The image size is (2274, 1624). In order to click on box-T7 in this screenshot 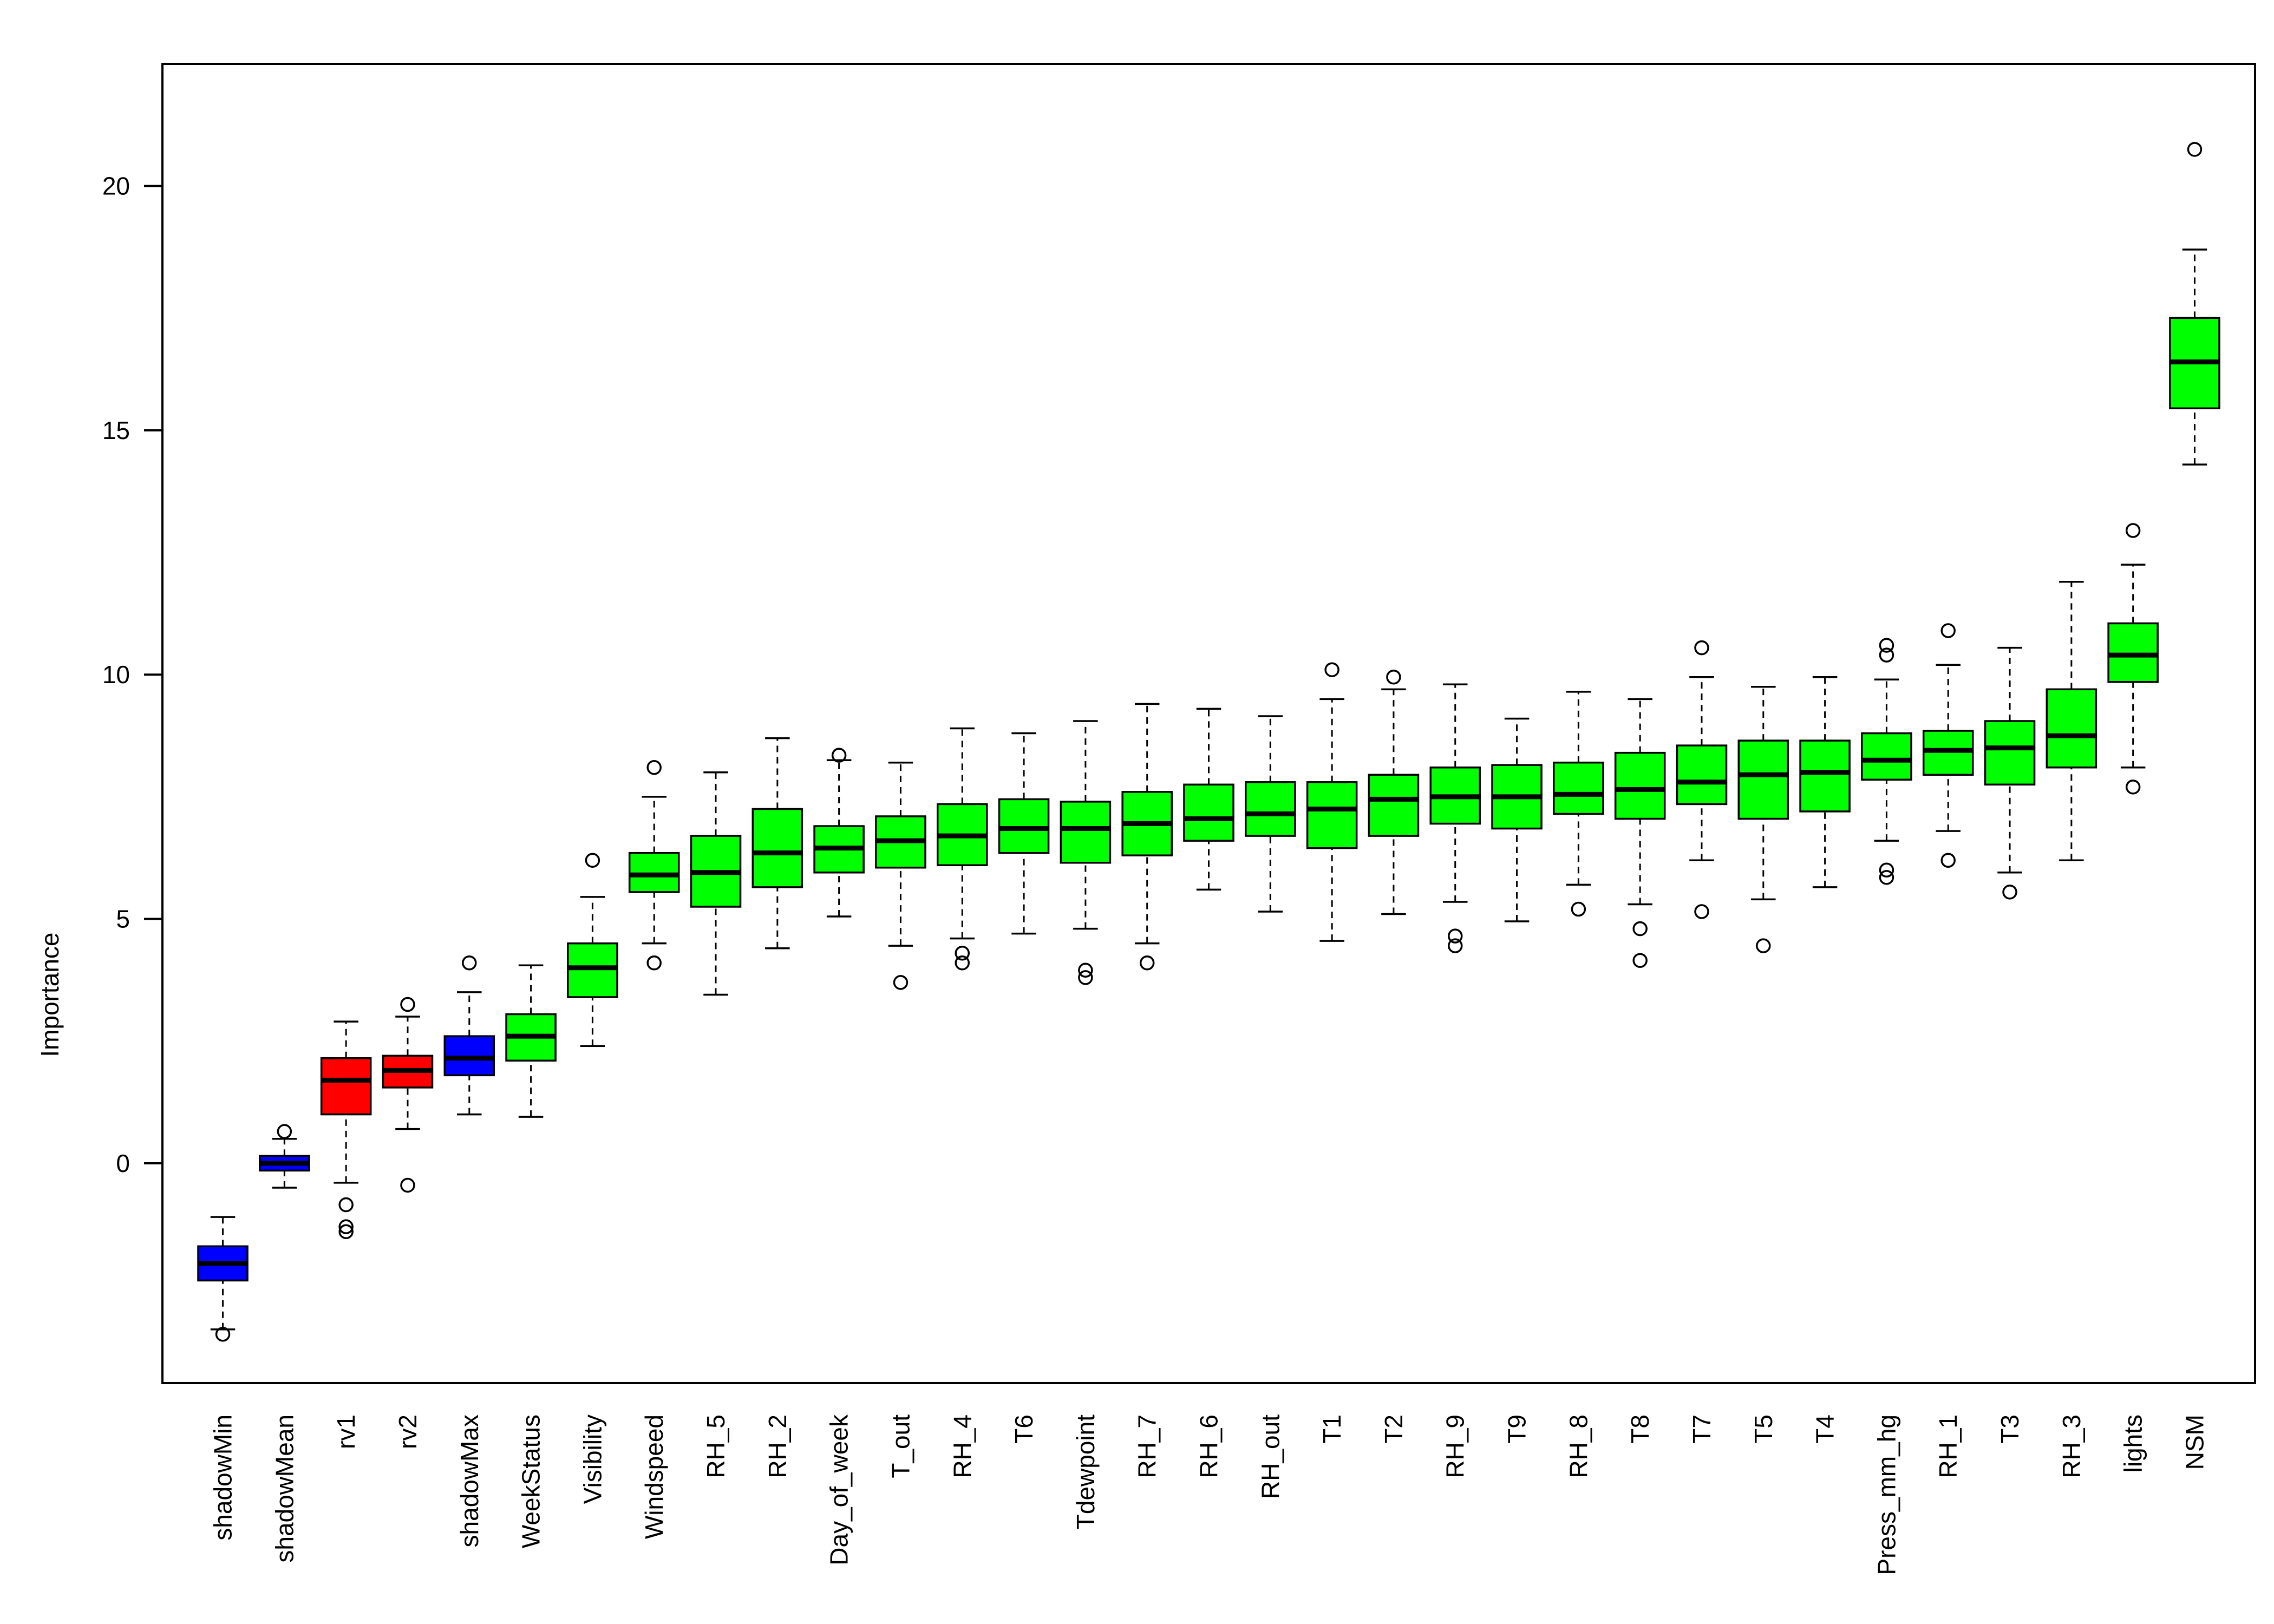, I will do `click(1702, 780)`.